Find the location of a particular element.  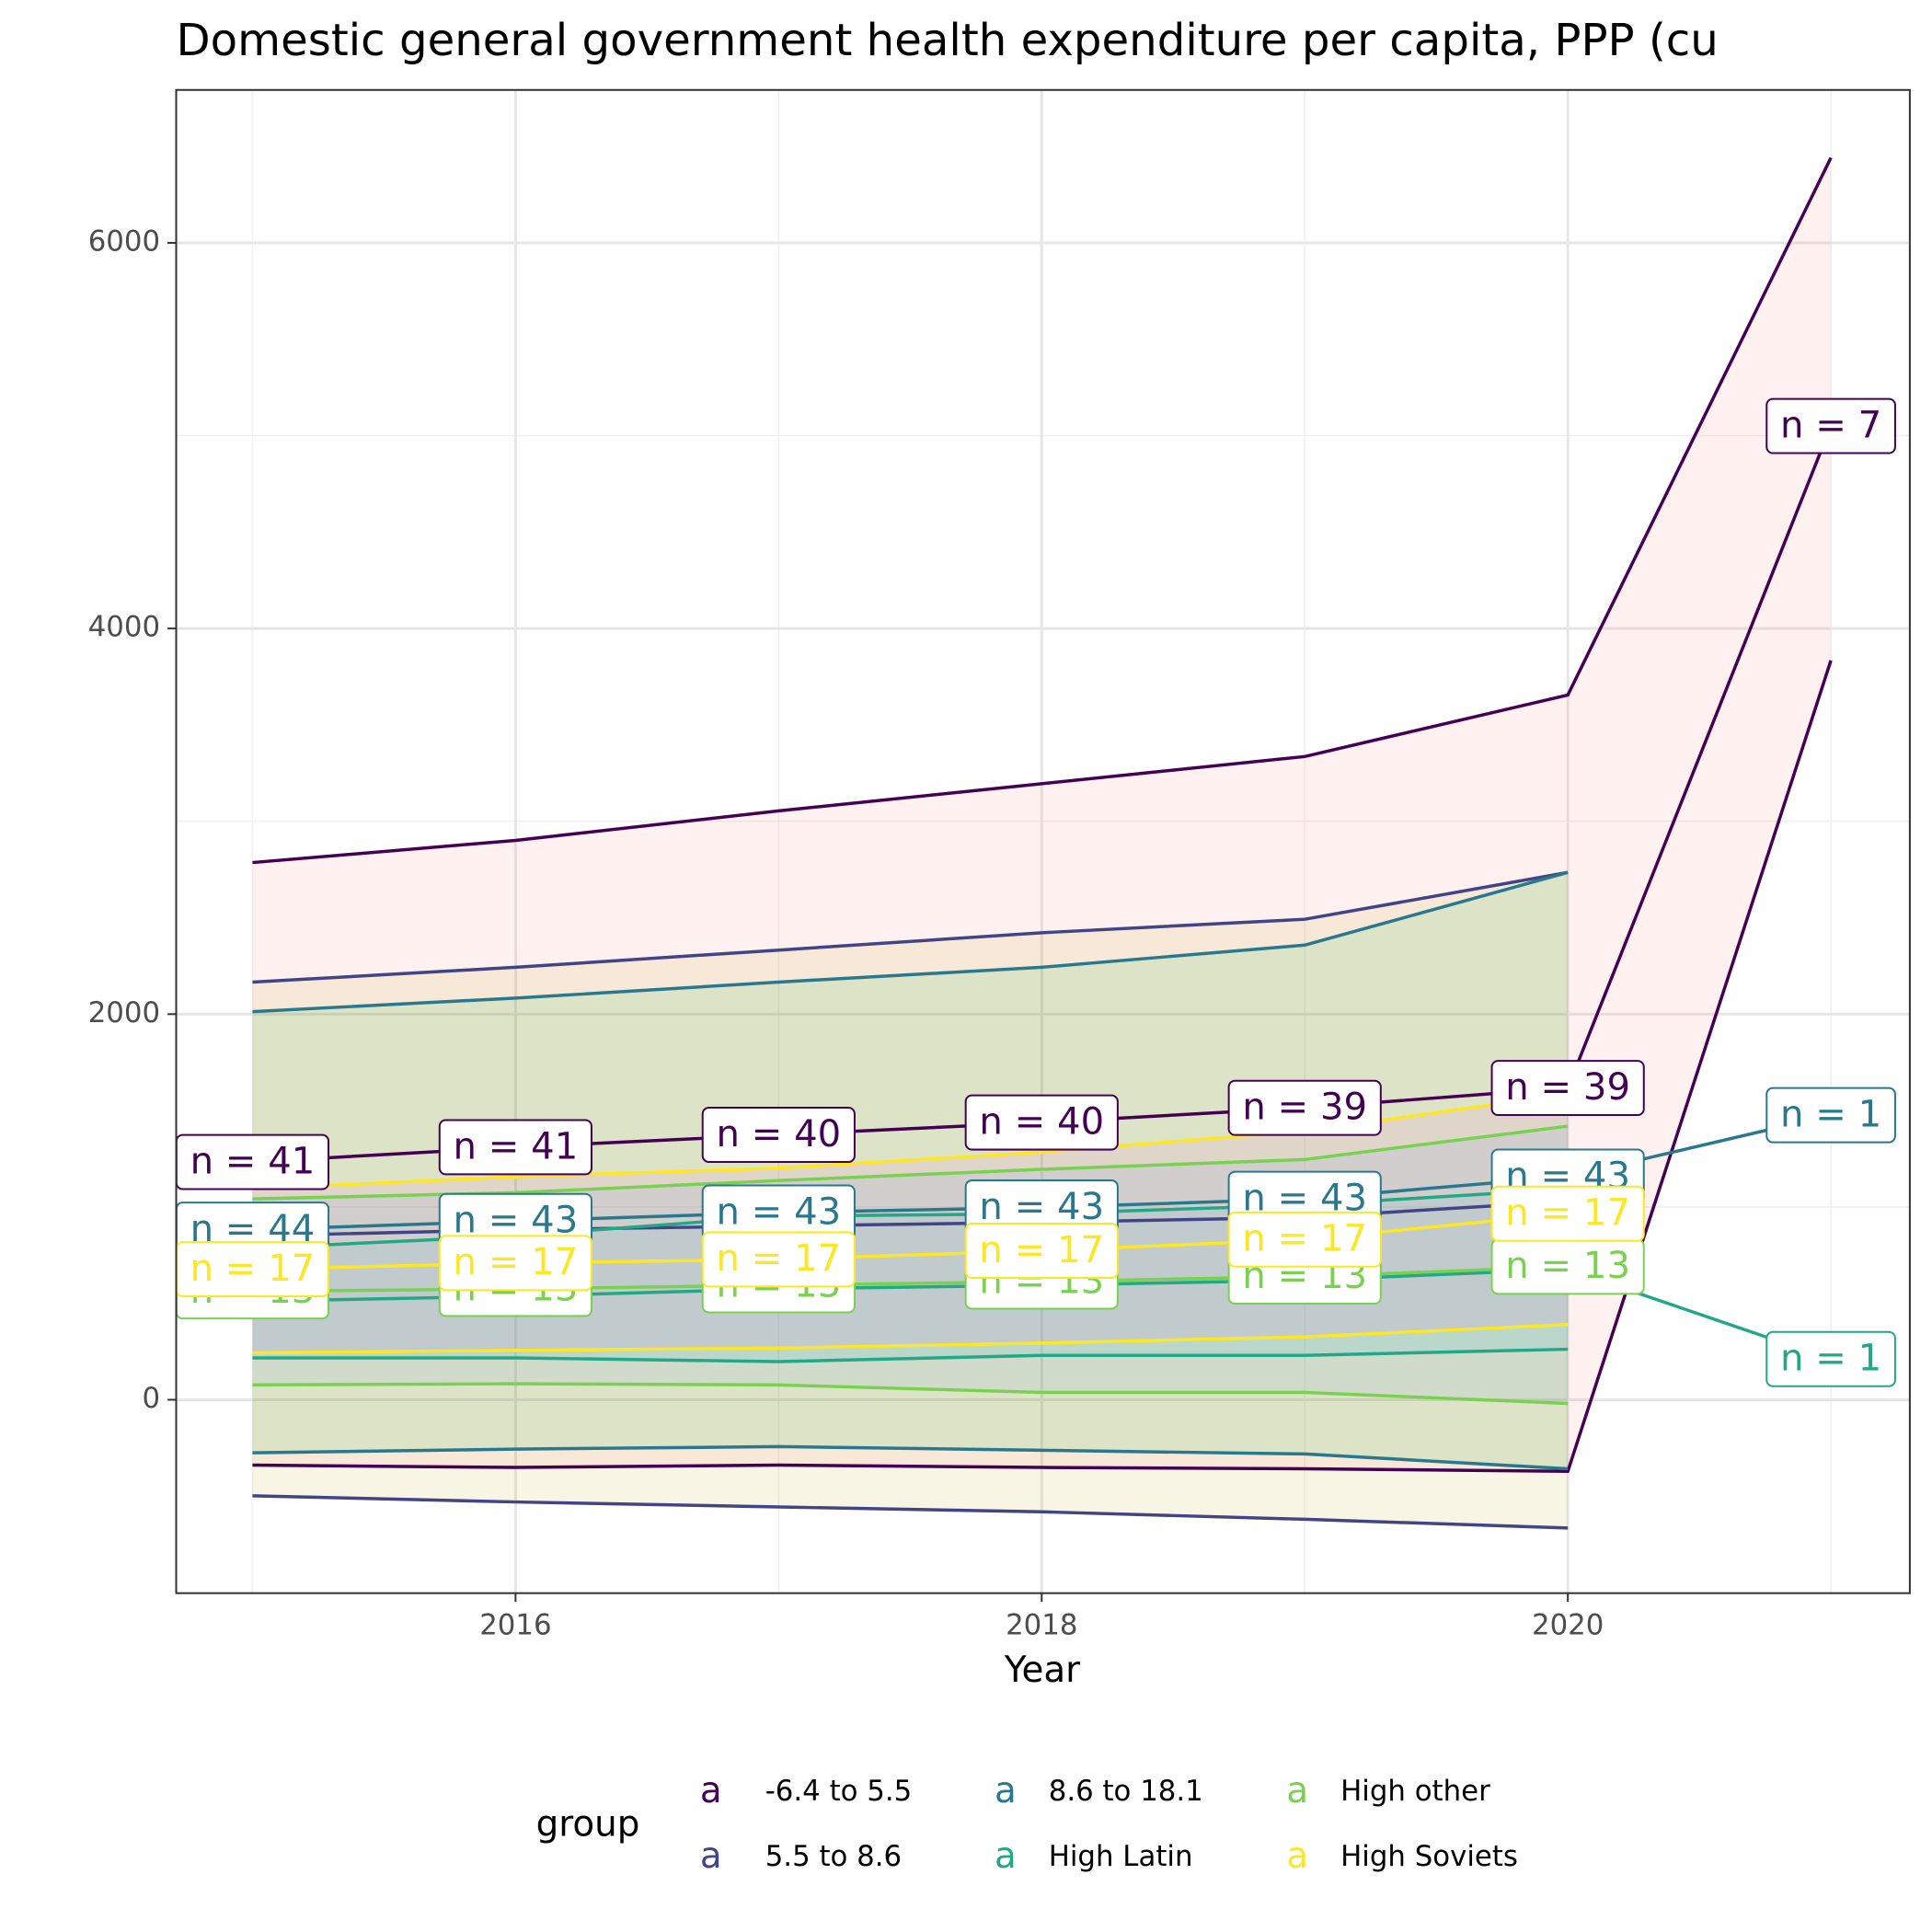

y-tick-label: 2000 is located at coordinates (124, 1012).